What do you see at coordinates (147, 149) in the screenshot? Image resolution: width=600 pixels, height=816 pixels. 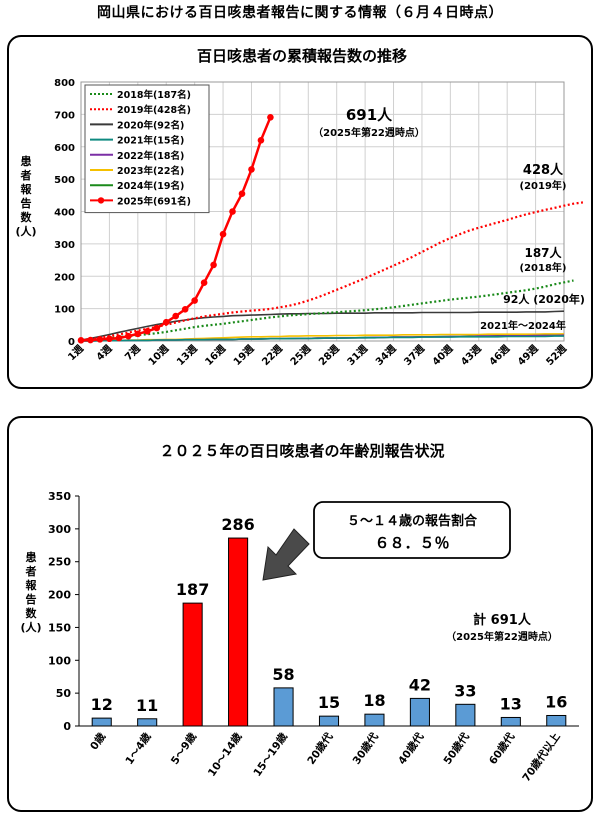 I see `legend-box` at bounding box center [147, 149].